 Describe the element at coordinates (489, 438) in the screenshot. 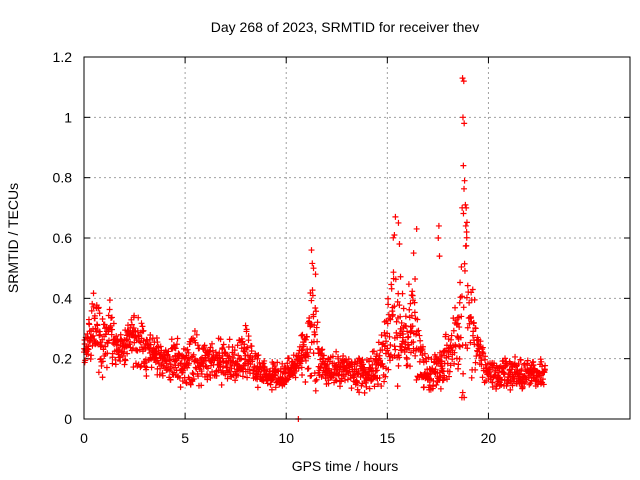

I see `x-tick-label: 20` at that location.